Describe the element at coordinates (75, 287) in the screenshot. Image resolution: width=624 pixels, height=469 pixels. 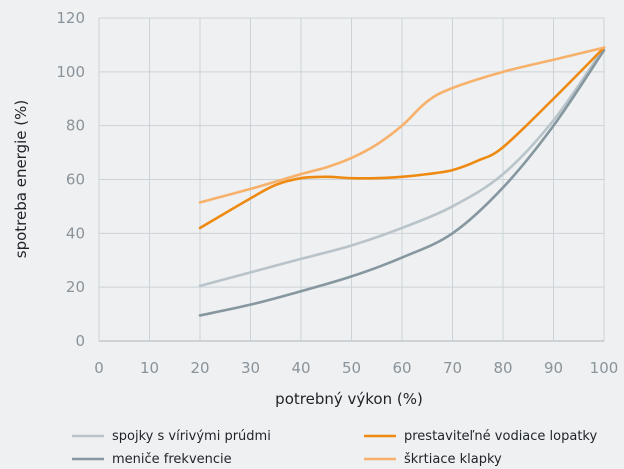
I see `y-tick-label: 20` at that location.